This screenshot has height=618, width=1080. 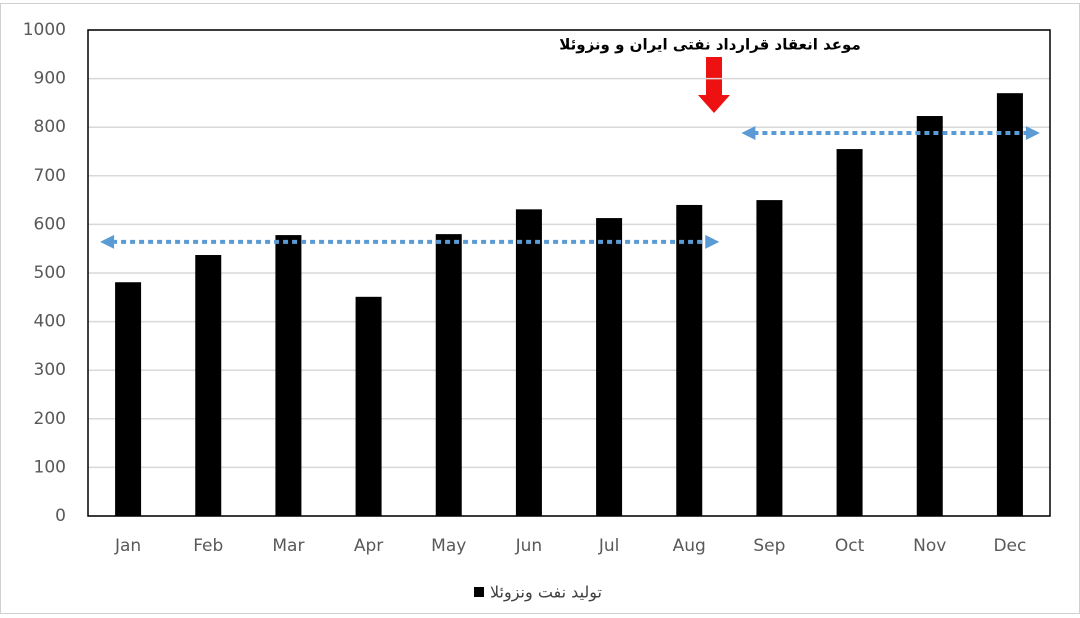 What do you see at coordinates (50, 224) in the screenshot?
I see `y-tick-label: 600` at bounding box center [50, 224].